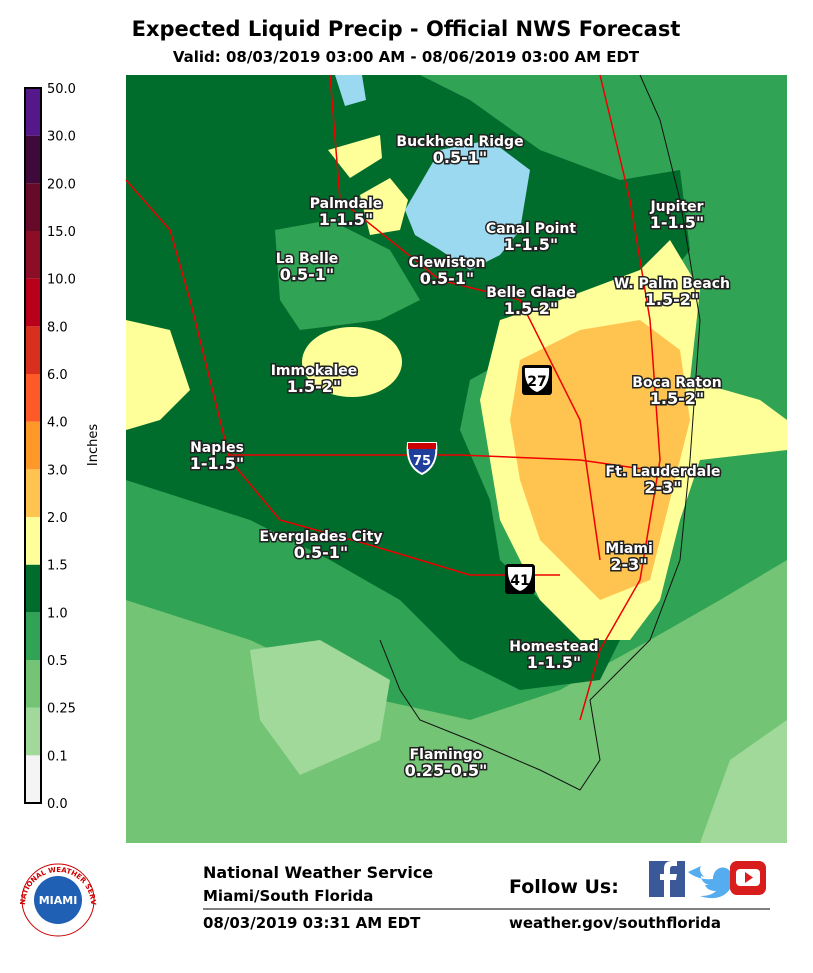  Describe the element at coordinates (531, 229) in the screenshot. I see `place-name: Canal Point` at that location.